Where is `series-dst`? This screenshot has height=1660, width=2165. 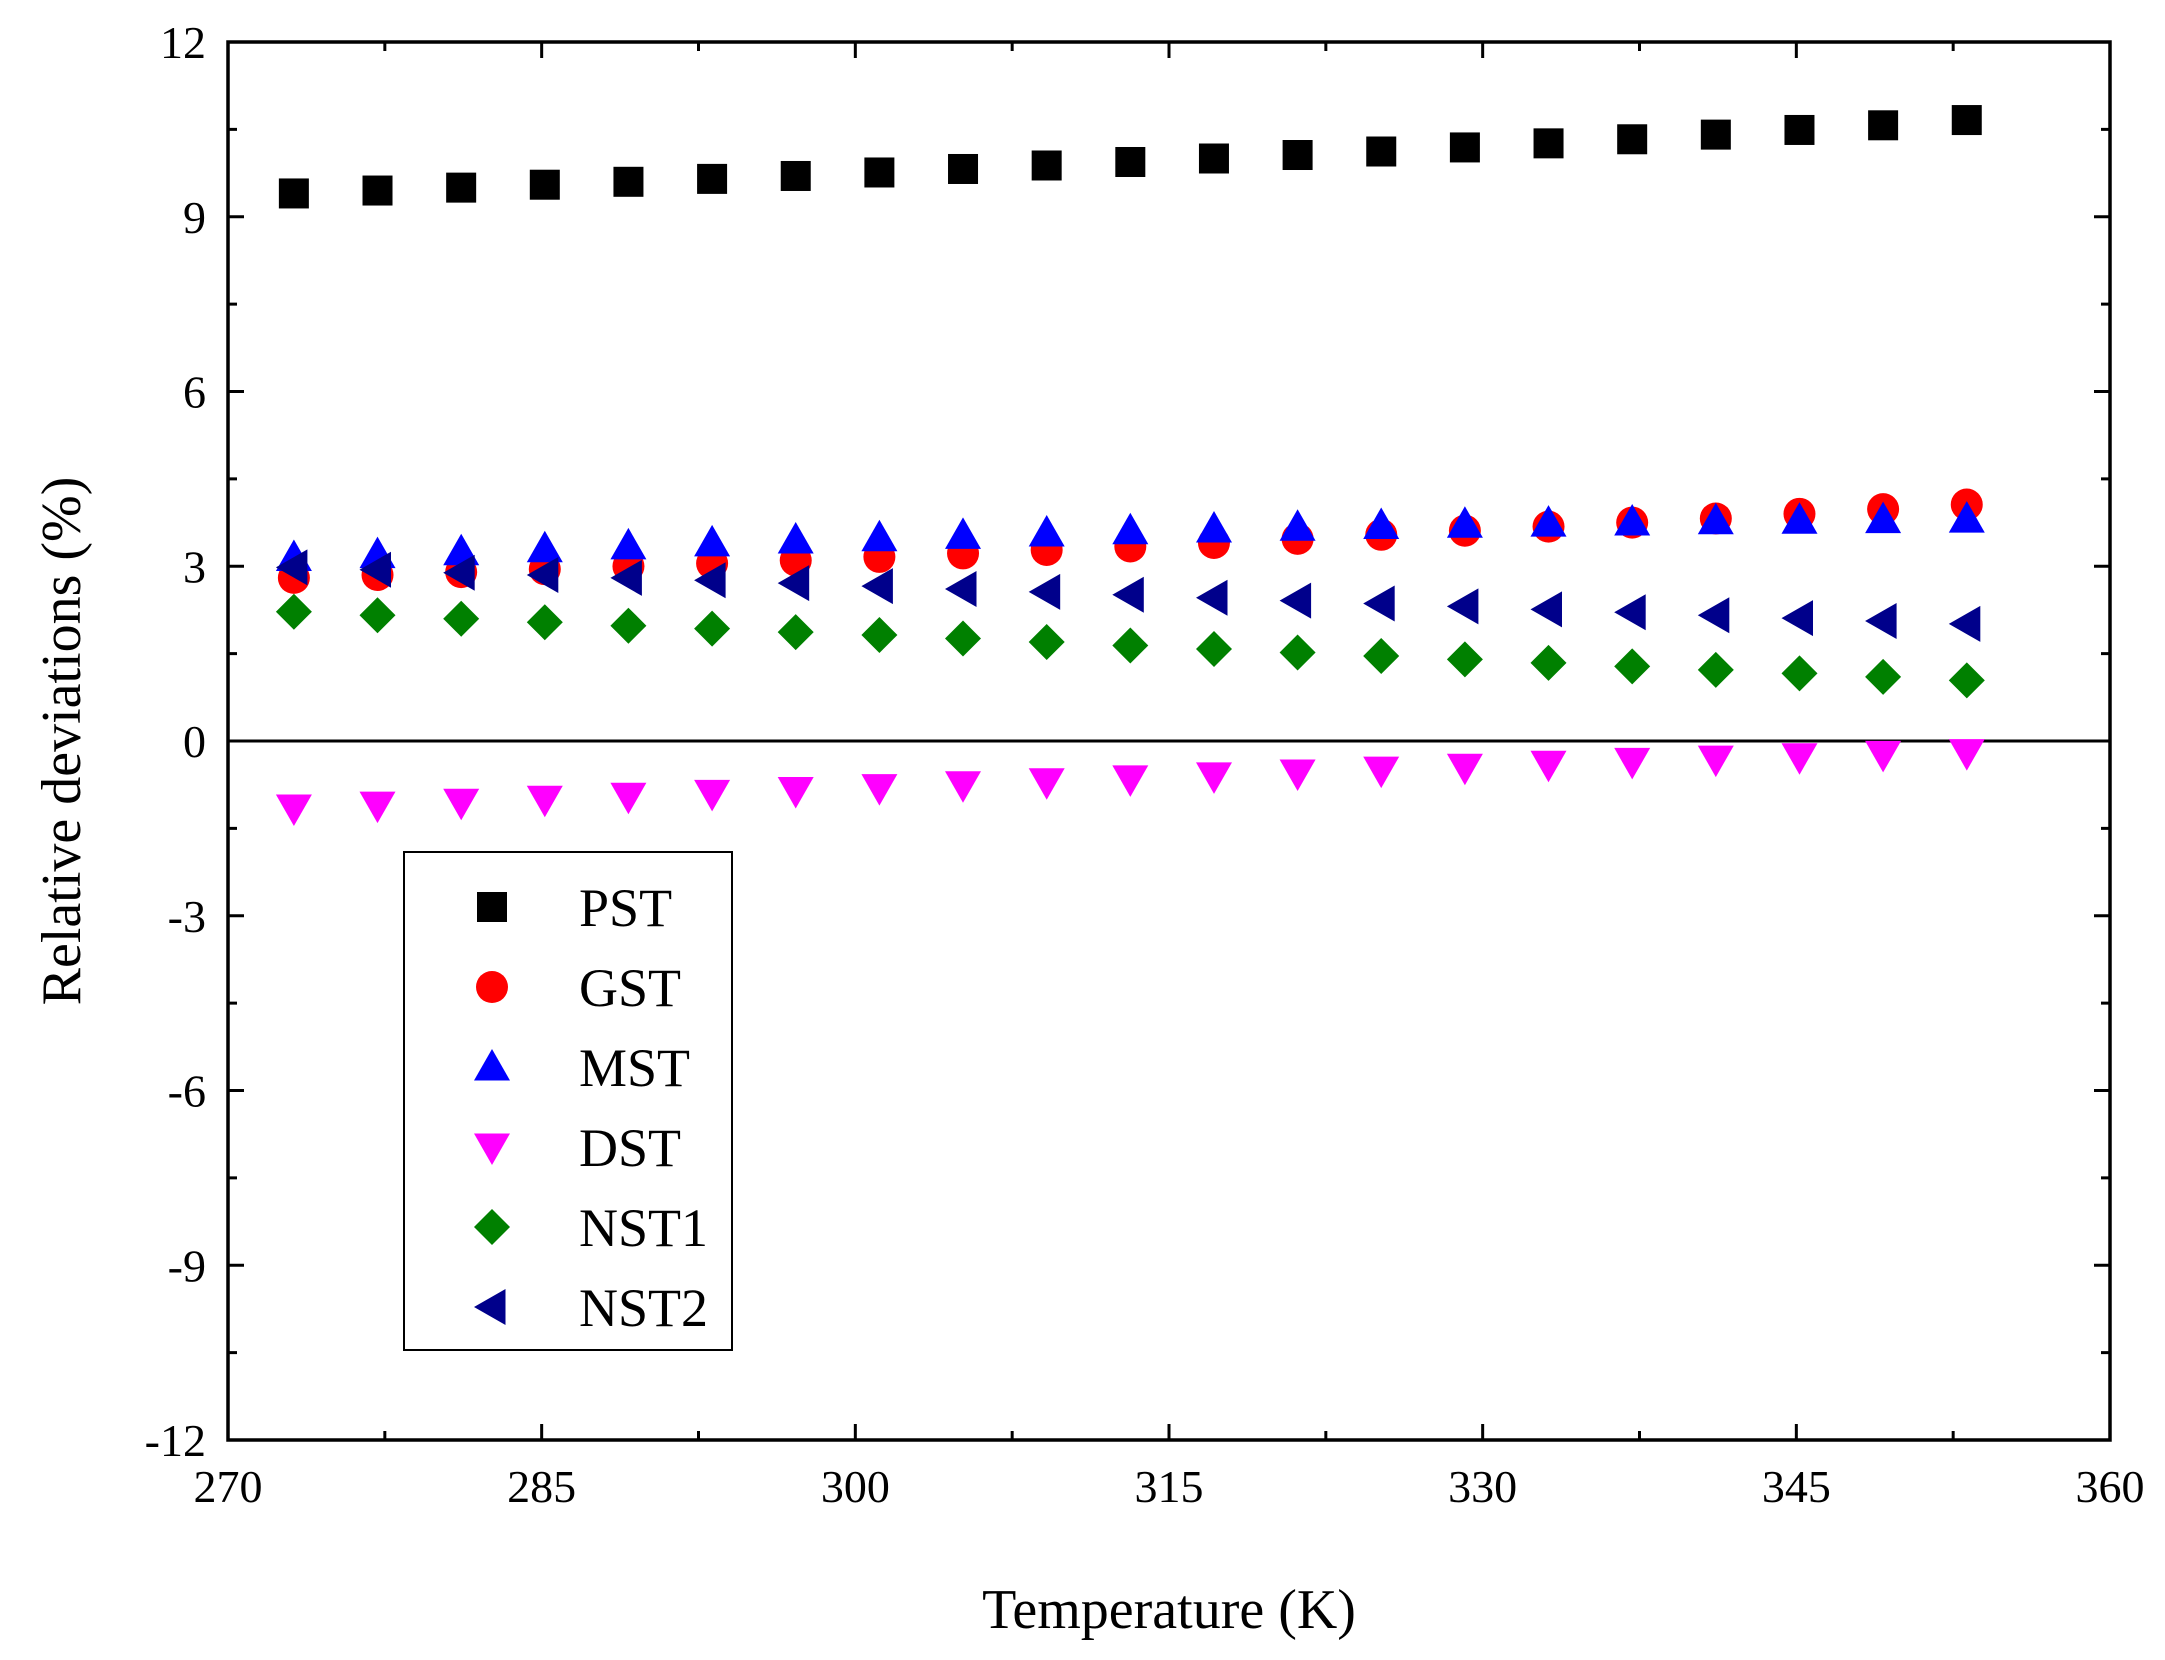
series-dst is located at coordinates (1130, 782).